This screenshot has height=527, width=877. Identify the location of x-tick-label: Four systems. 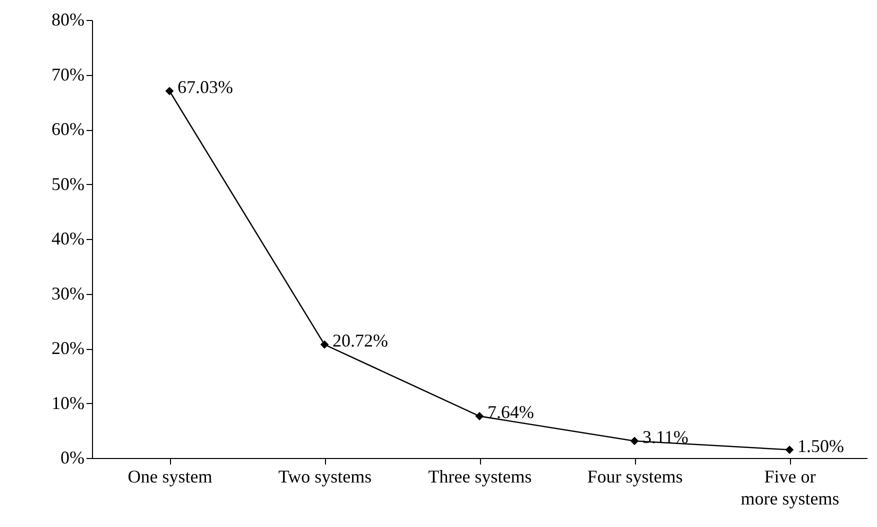
(635, 476).